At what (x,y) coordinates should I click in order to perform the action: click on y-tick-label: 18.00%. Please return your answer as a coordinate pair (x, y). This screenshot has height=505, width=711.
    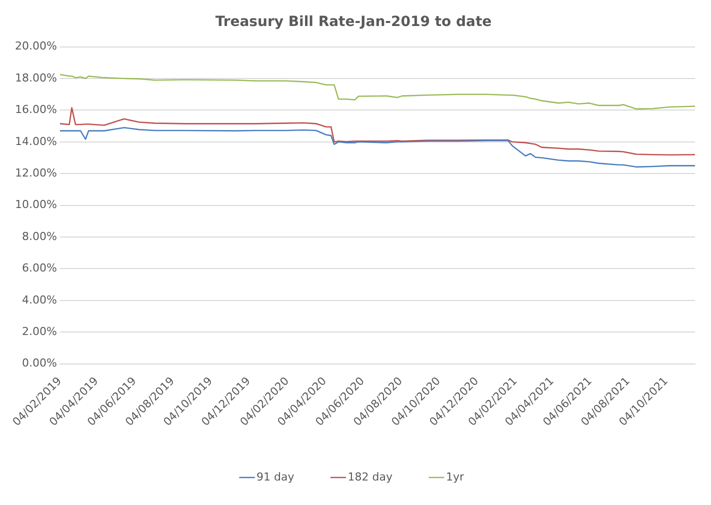
    Looking at the image, I should click on (35, 77).